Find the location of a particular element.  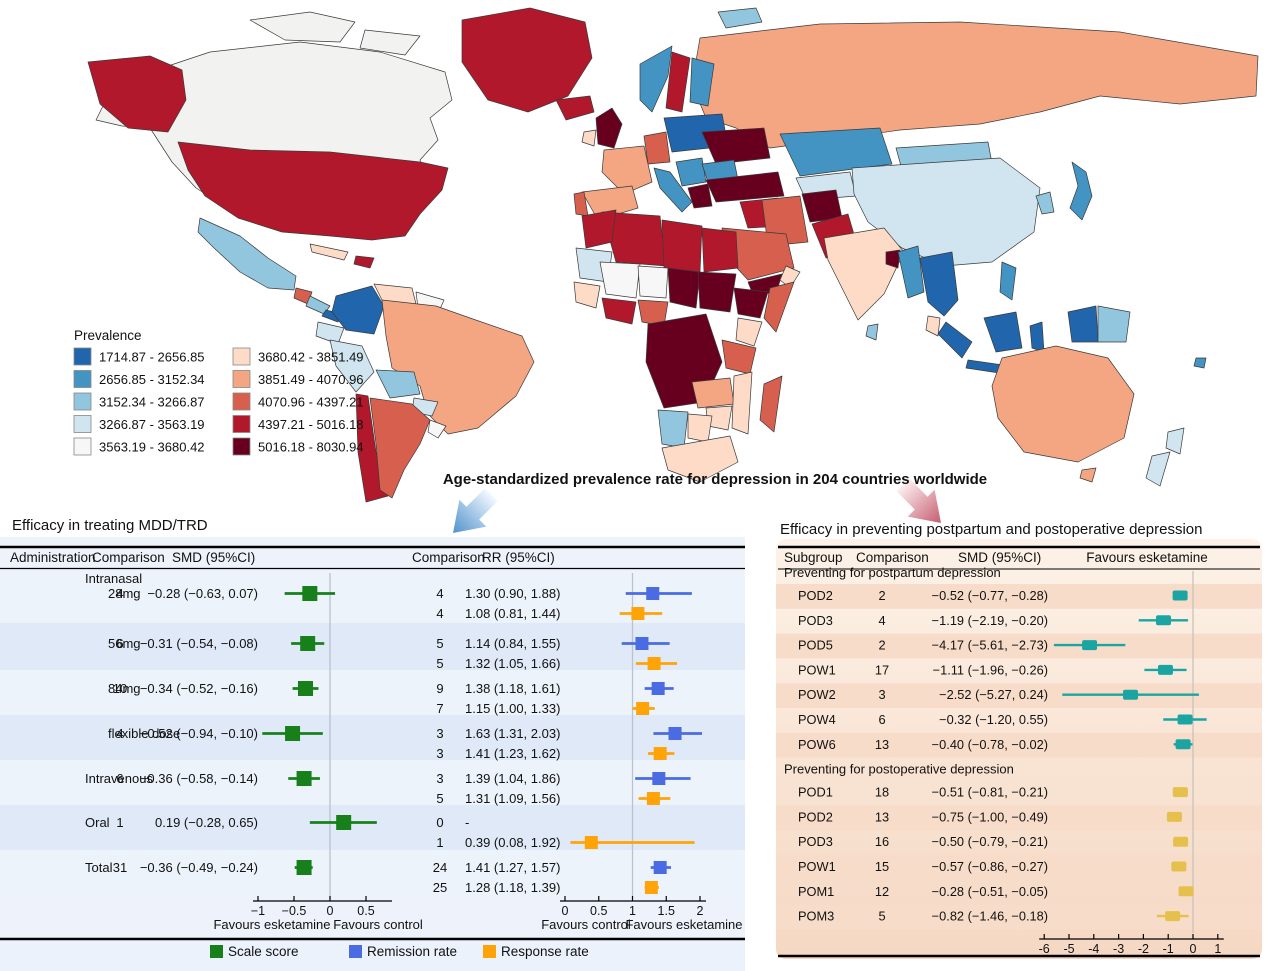

tick-label: 0.5 is located at coordinates (598, 911).